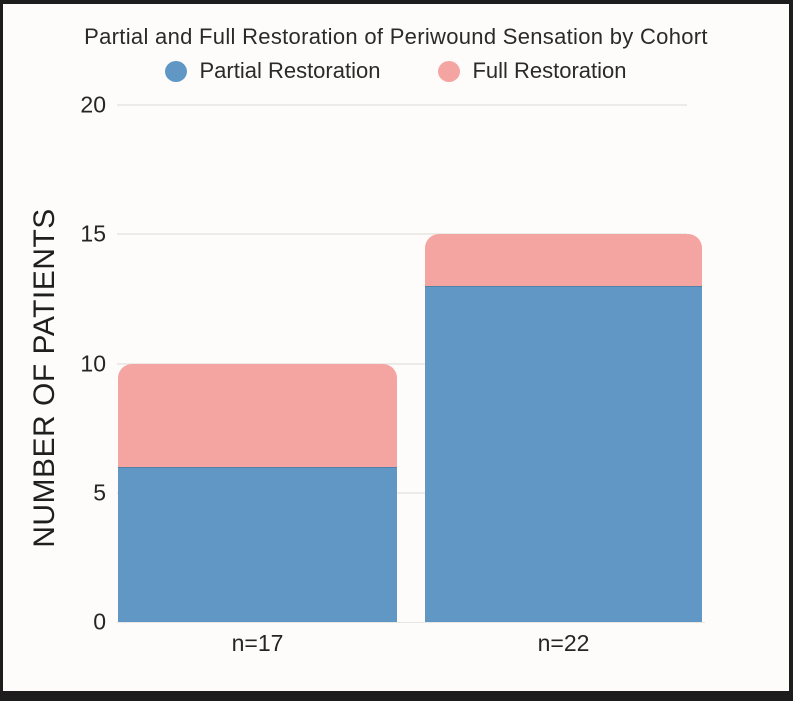 Image resolution: width=793 pixels, height=701 pixels. Describe the element at coordinates (449, 71) in the screenshot. I see `full-restoration-dot-icon` at that location.